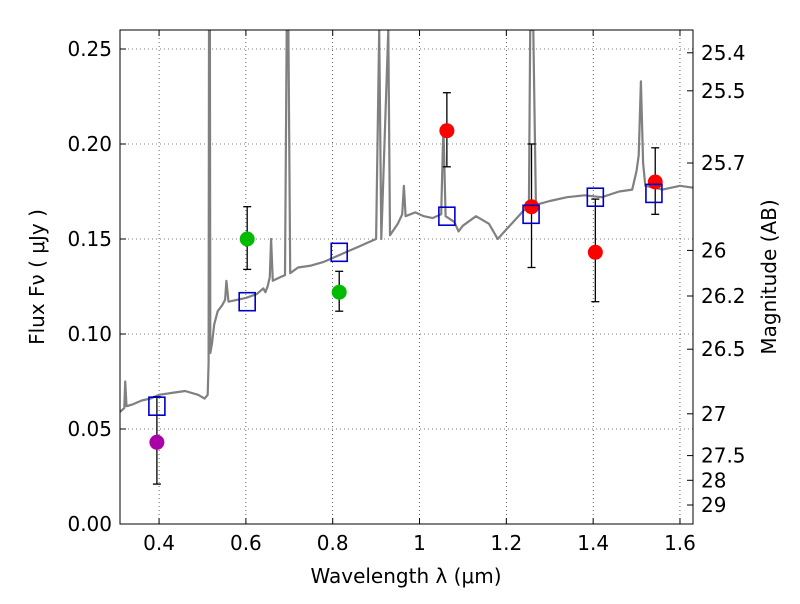  I want to click on right-tick-label: 28, so click(713, 480).